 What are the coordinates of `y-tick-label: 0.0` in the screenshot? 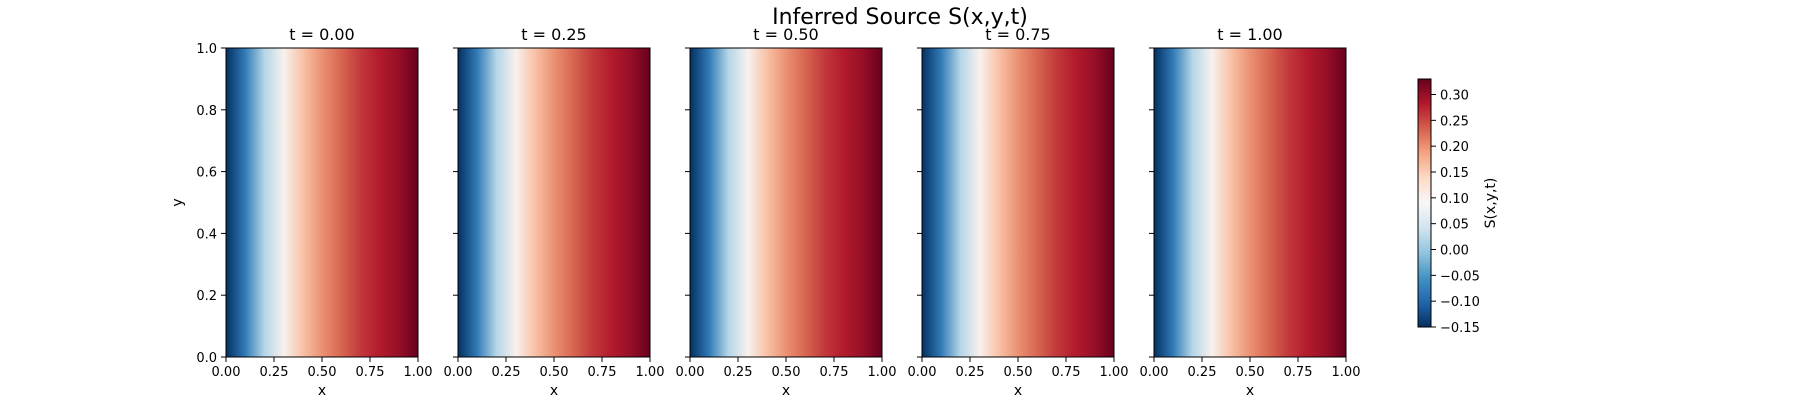 It's located at (206, 358).